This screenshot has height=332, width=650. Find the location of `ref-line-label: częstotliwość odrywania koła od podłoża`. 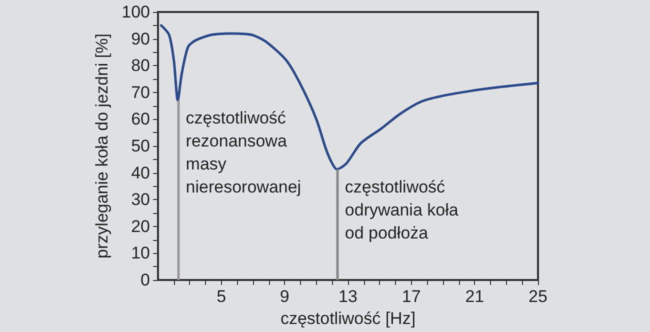

ref-line-label: częstotliwość odrywania koła od podłoża is located at coordinates (401, 209).